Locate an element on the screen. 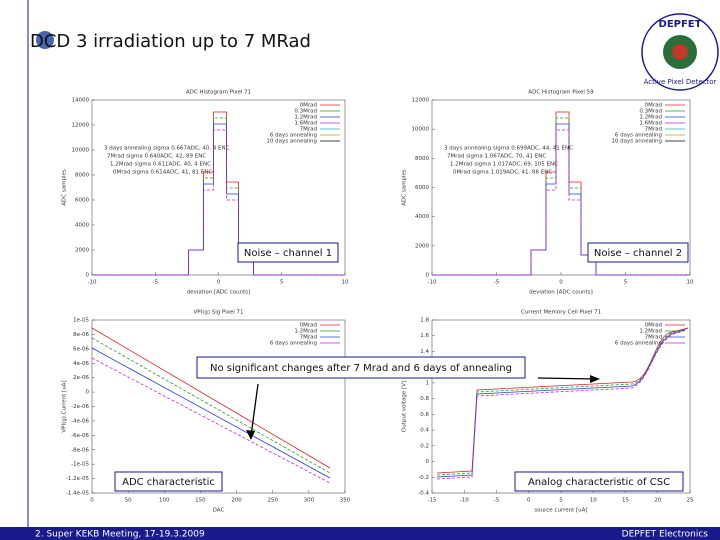  x-tick-label: 250 is located at coordinates (272, 501).